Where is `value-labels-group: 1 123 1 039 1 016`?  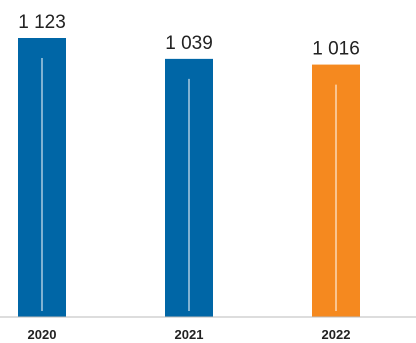 value-labels-group: 1 123 1 039 1 016 is located at coordinates (189, 36).